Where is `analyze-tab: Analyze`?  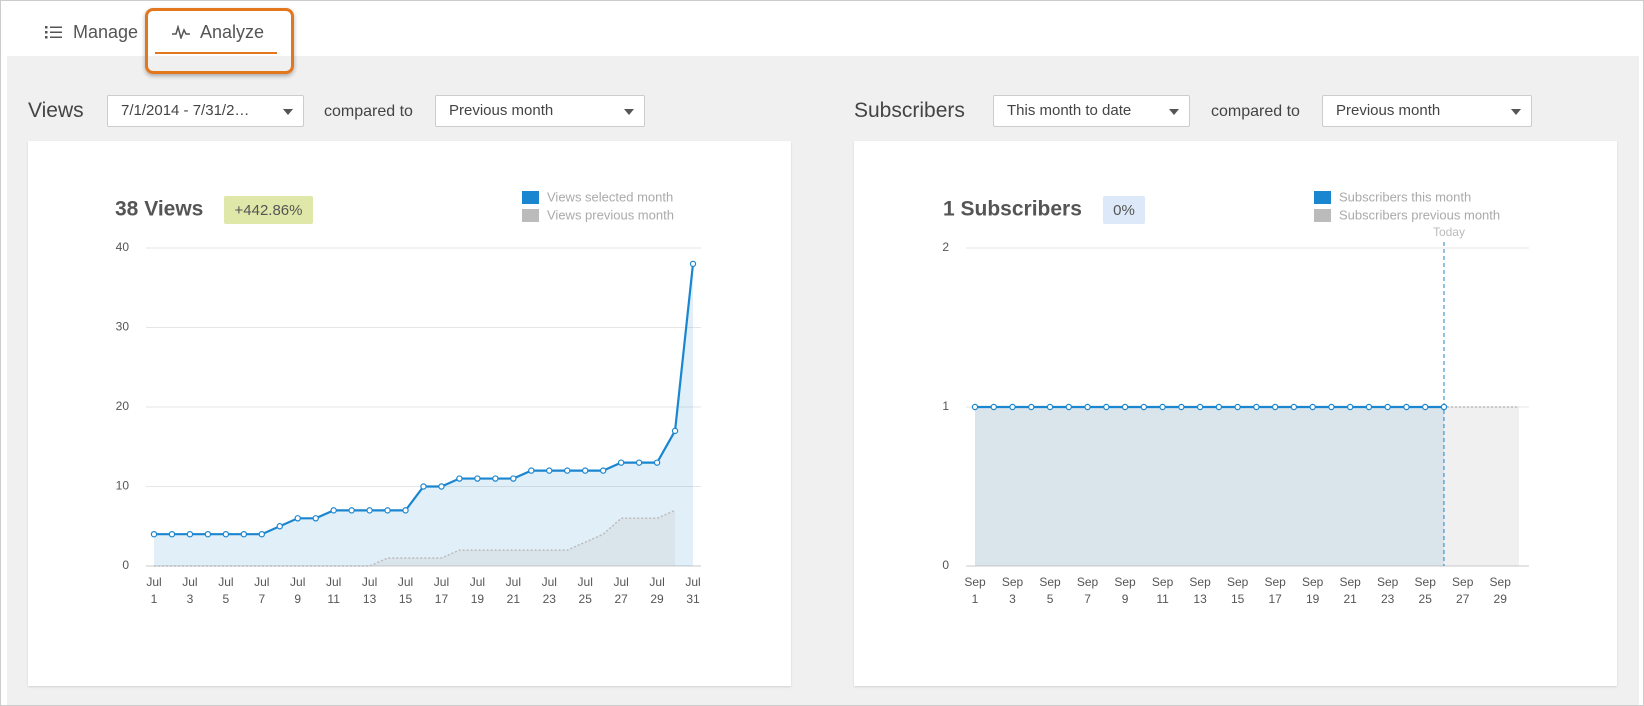 analyze-tab: Analyze is located at coordinates (218, 32).